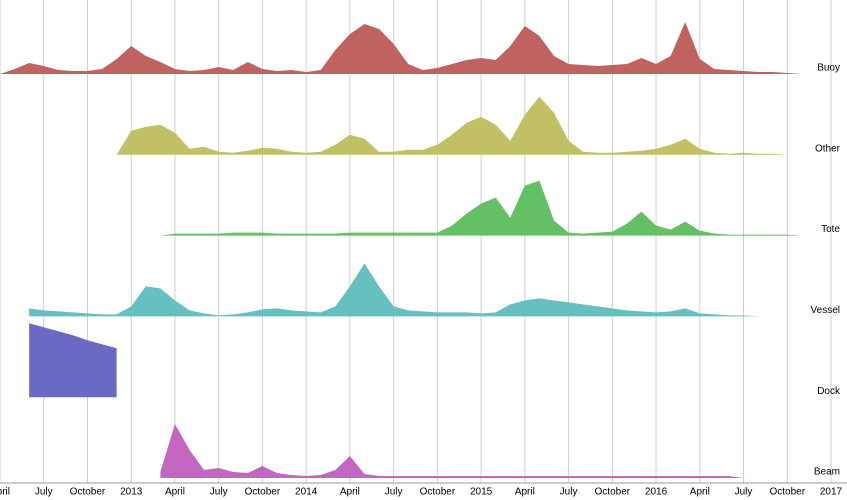  What do you see at coordinates (831, 492) in the screenshot?
I see `x-tick-label: 2017` at bounding box center [831, 492].